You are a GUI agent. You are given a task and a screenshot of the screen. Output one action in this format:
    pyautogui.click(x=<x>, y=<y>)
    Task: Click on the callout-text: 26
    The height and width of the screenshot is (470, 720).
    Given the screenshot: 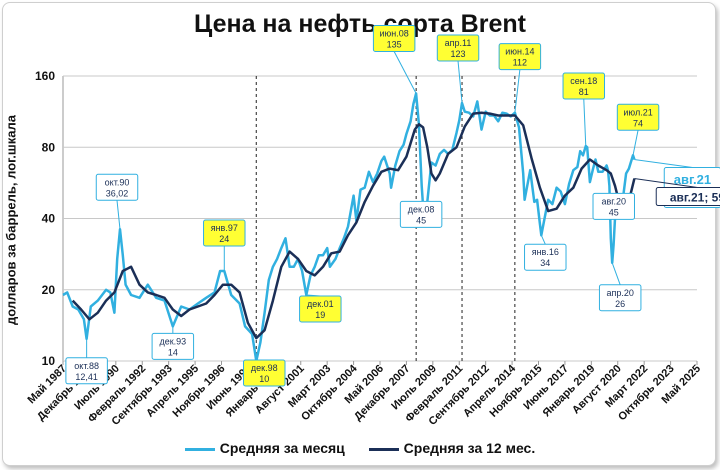 What is the action you would take?
    pyautogui.click(x=620, y=304)
    